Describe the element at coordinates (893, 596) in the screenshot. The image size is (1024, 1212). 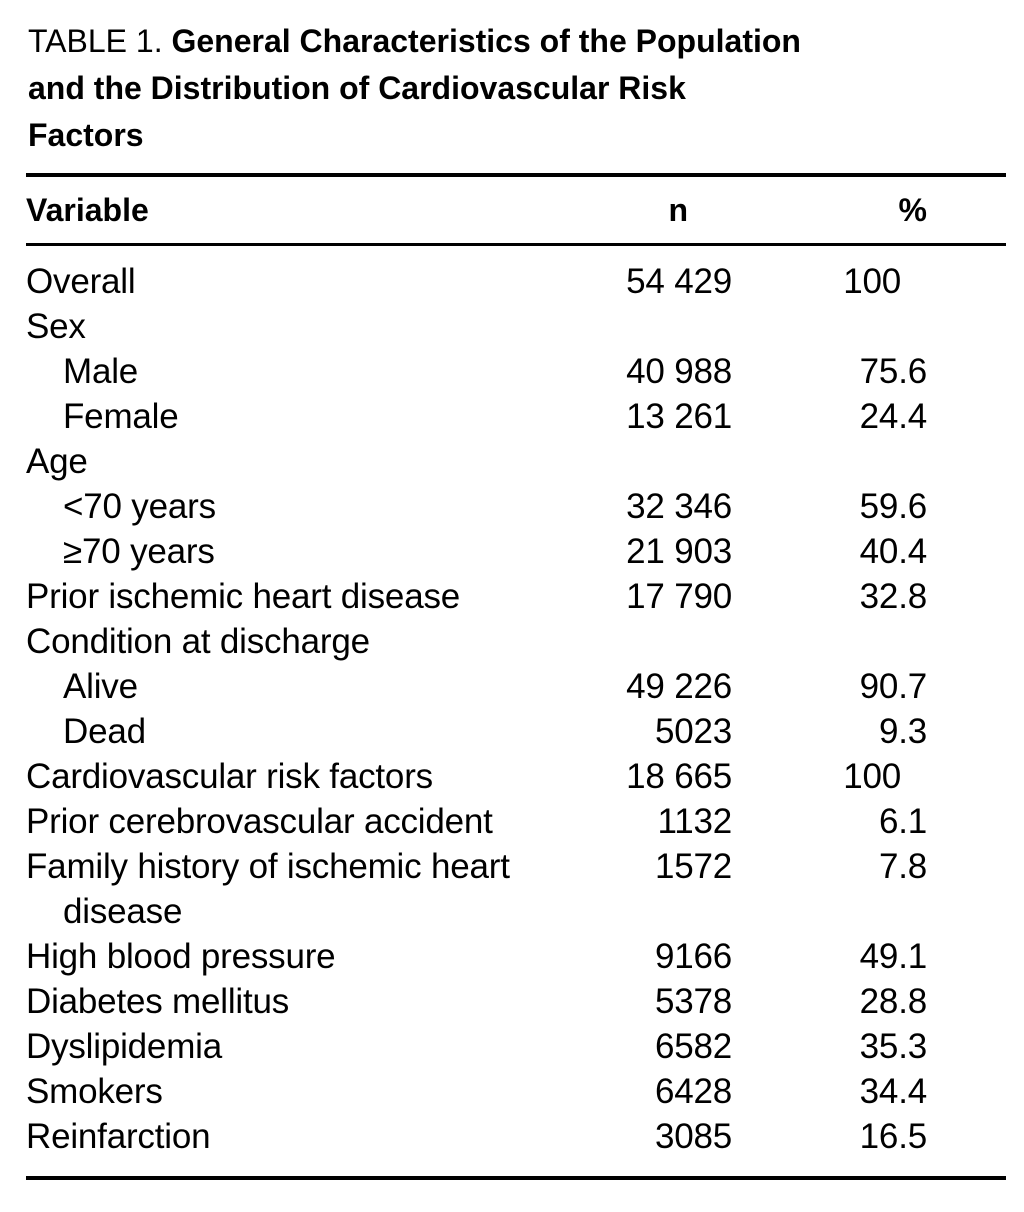
I see `pct-value: 32.8` at that location.